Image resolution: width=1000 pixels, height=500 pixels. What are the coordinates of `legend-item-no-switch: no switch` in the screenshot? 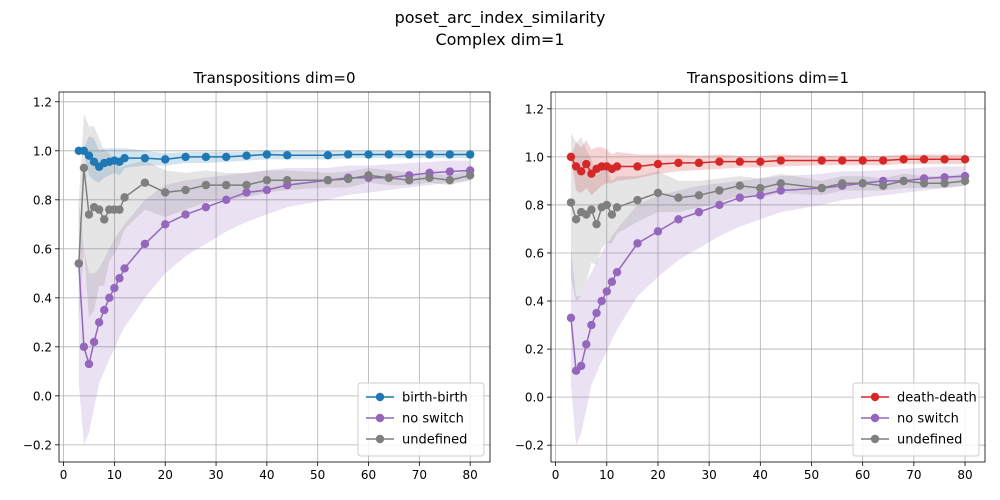 It's located at (415, 419).